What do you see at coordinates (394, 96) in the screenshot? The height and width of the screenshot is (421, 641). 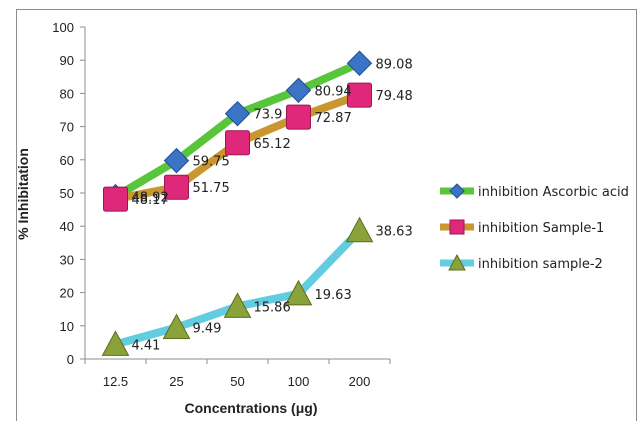 I see `data-label: 79.48` at bounding box center [394, 96].